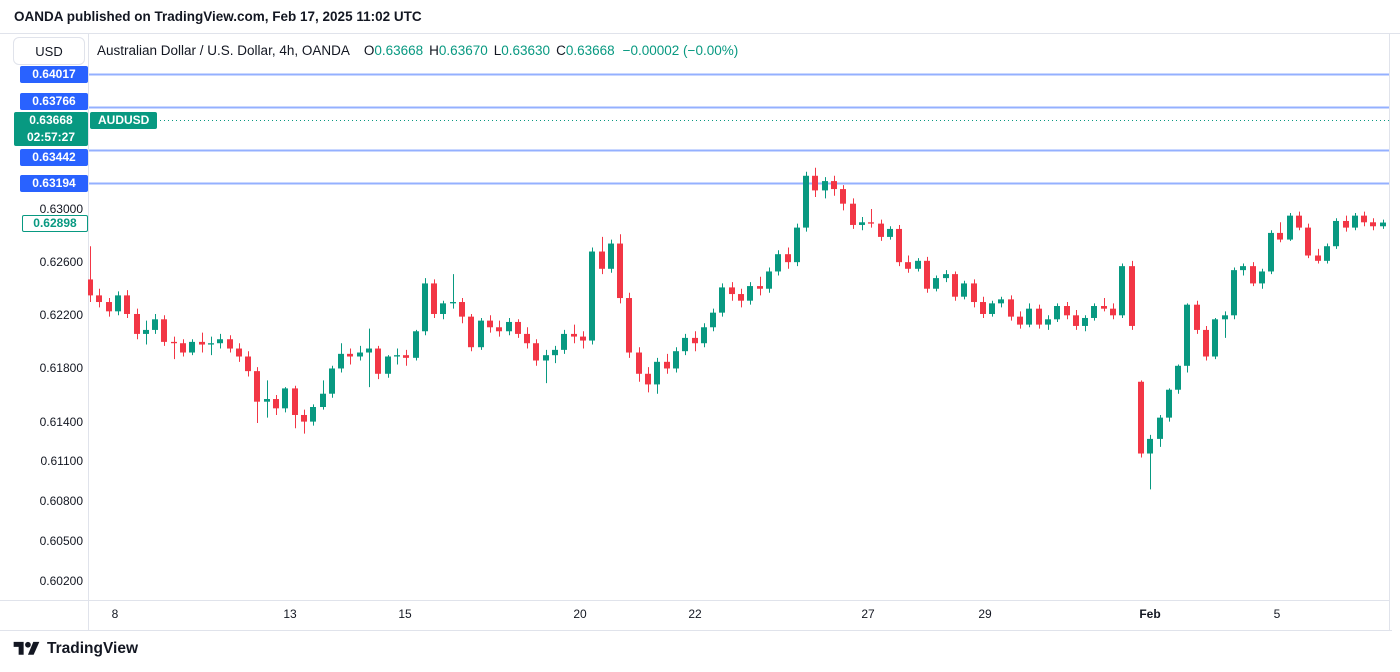 The image size is (1400, 672). What do you see at coordinates (434, 50) in the screenshot?
I see `ohlc-key: H` at bounding box center [434, 50].